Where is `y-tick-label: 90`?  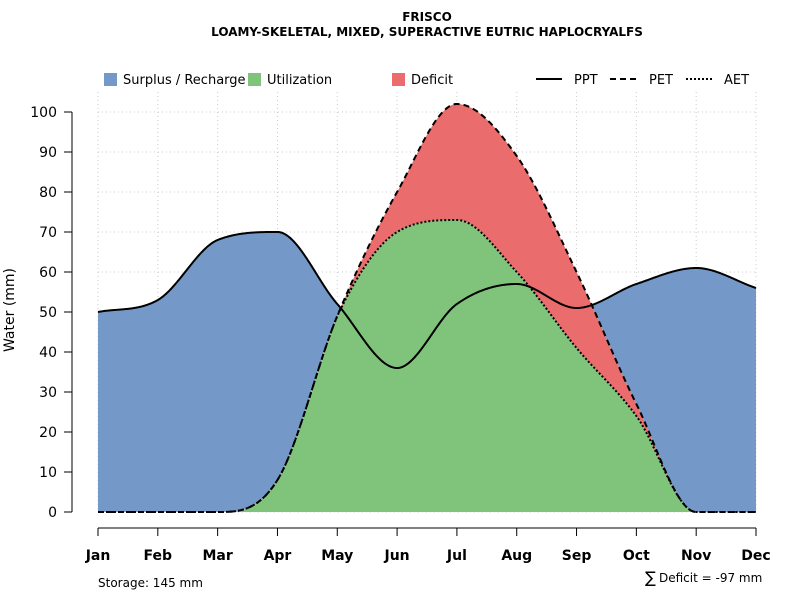 y-tick-label: 90 is located at coordinates (48, 153).